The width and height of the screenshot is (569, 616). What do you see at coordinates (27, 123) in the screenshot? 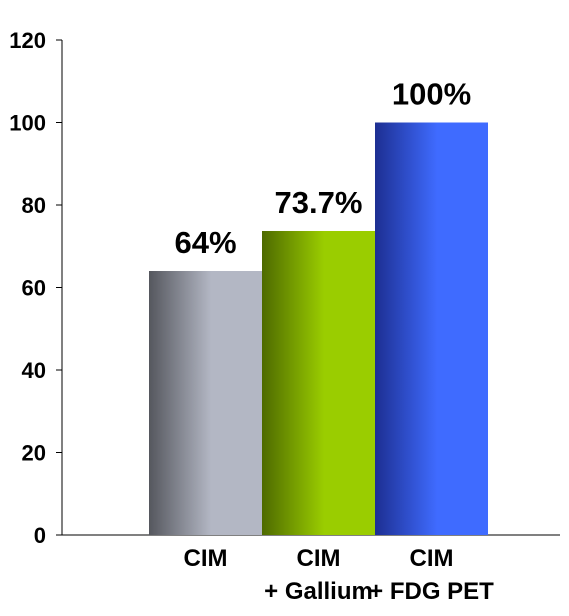
I see `y-tick-label: 100` at bounding box center [27, 123].